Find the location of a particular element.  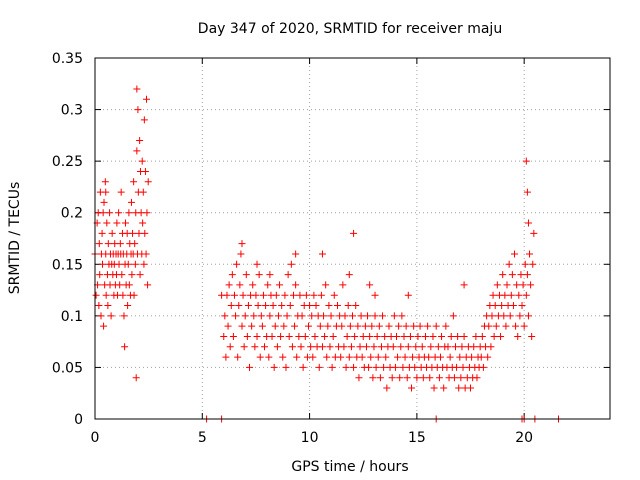

y-tick-label: 0.2 is located at coordinates (72, 214).